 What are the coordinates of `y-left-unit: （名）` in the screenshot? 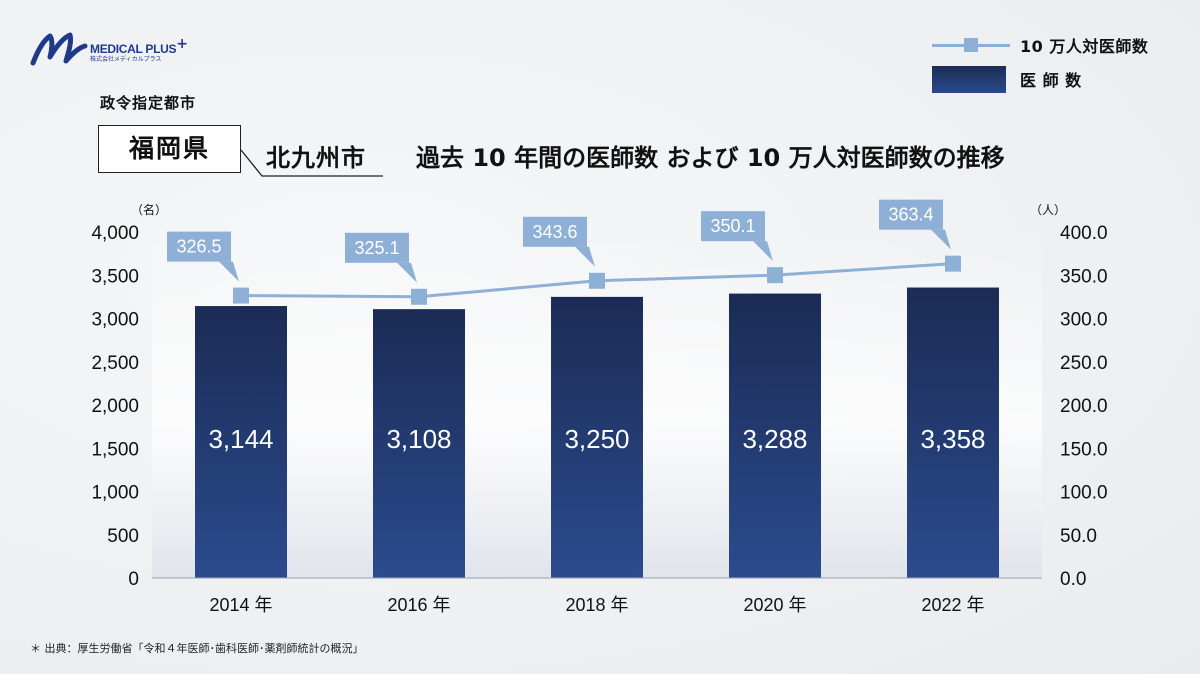 It's located at (149, 209).